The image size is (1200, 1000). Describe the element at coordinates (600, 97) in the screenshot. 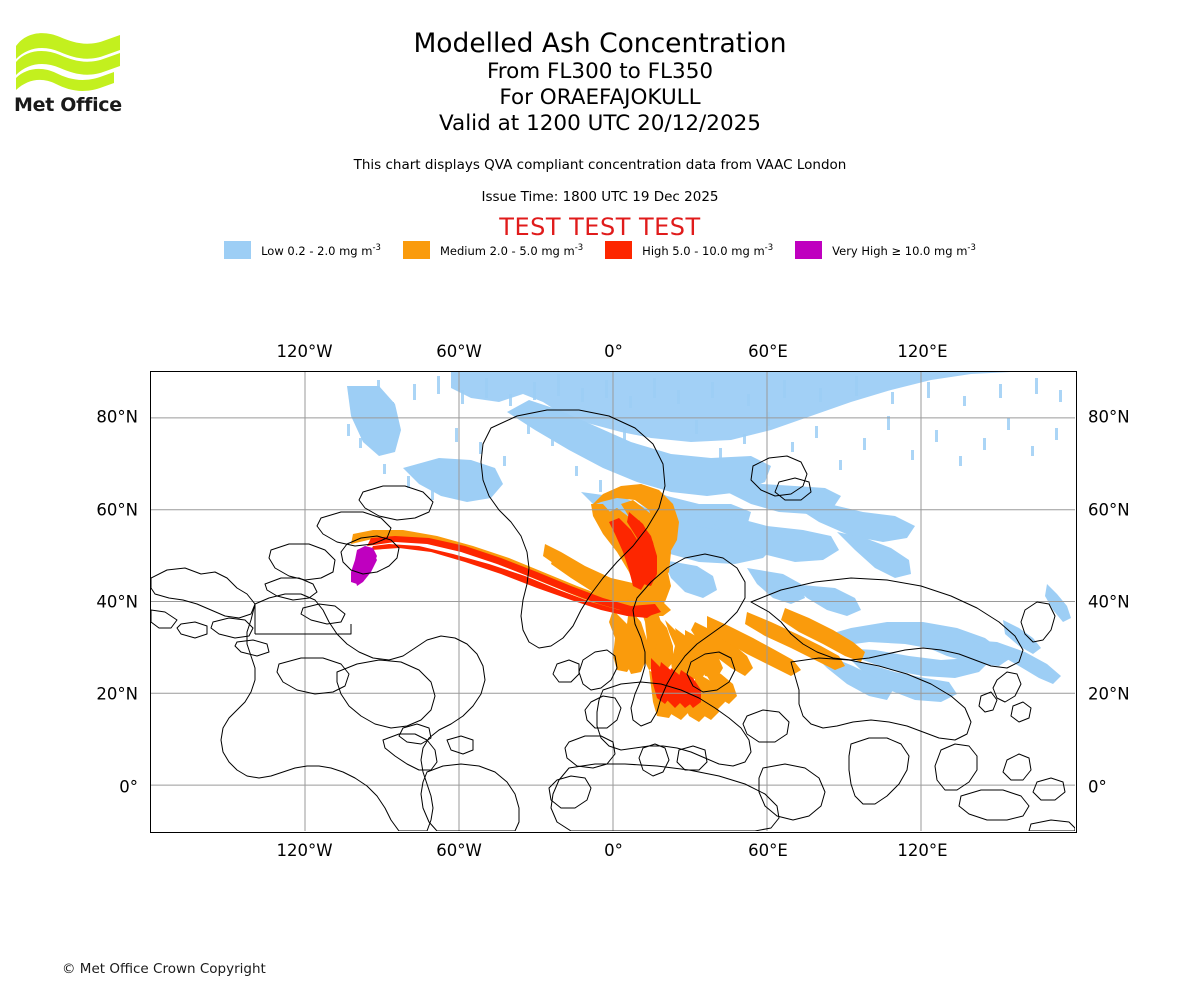

I see `volcano-subtitle: For ORAEFAJOKULL` at that location.